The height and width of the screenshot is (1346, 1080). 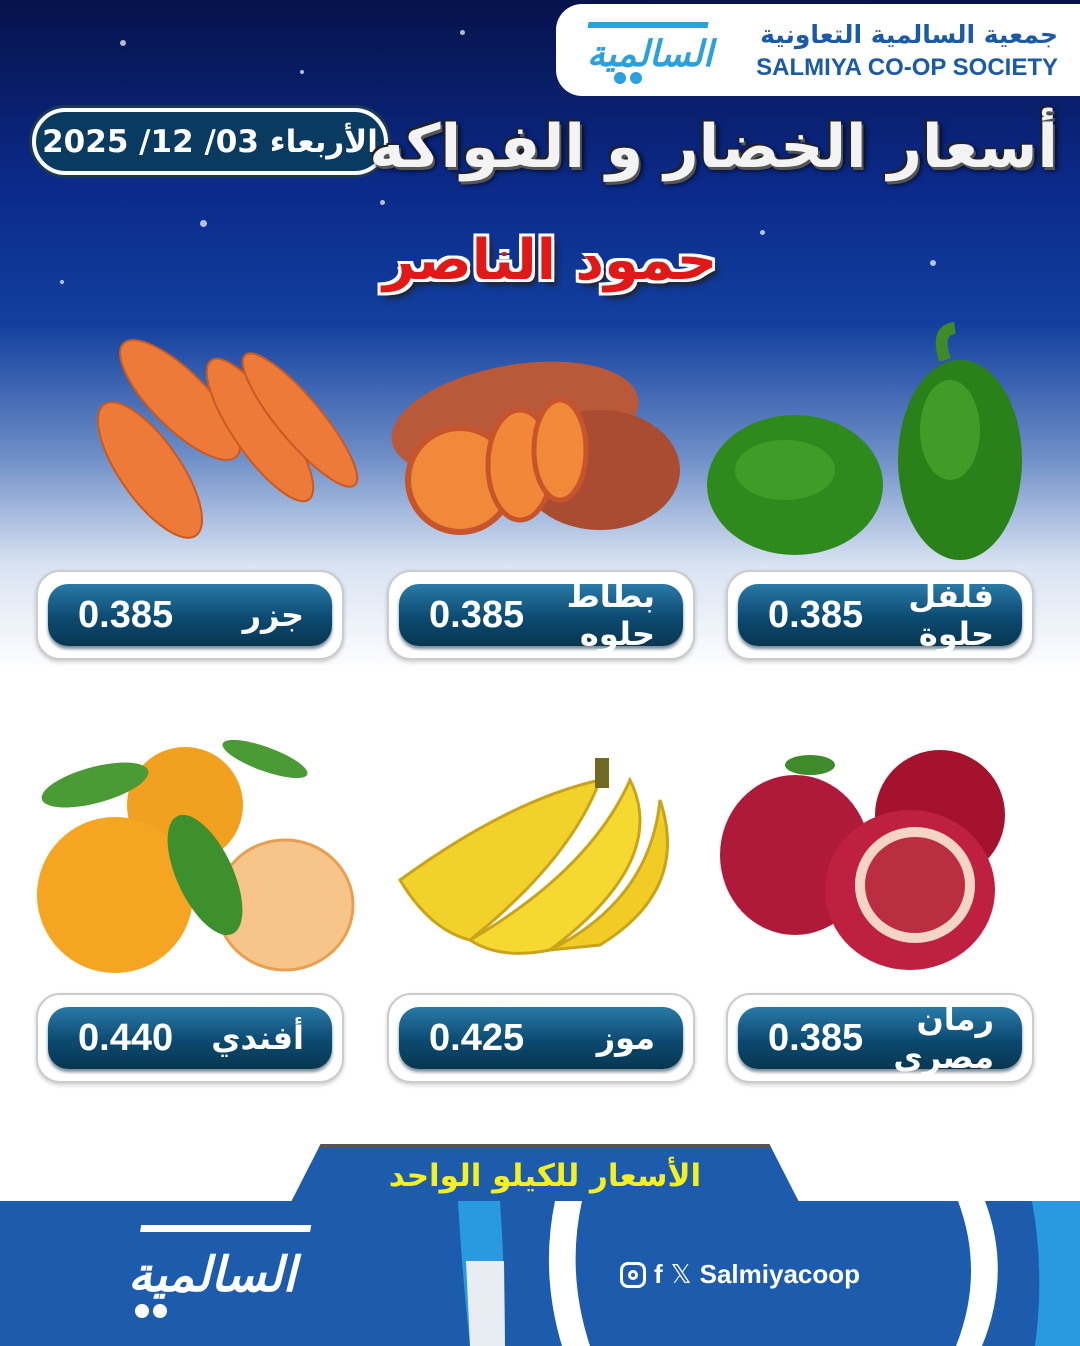 What do you see at coordinates (862, 860) in the screenshot?
I see `pomegranate-icon` at bounding box center [862, 860].